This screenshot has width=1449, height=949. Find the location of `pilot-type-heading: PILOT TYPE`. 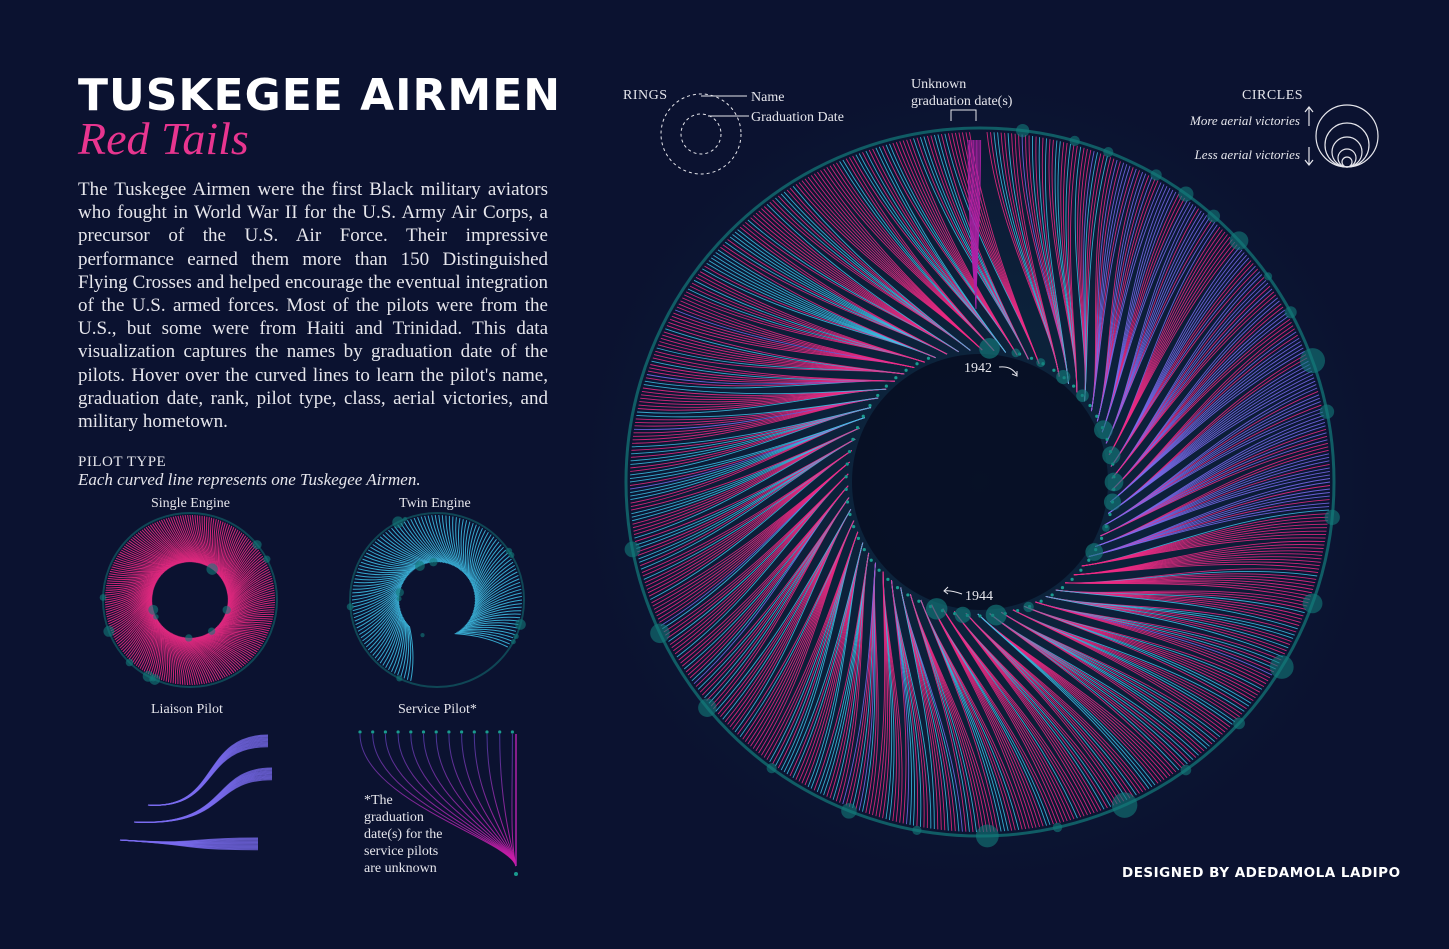

pilot-type-heading: PILOT TYPE is located at coordinates (122, 462).